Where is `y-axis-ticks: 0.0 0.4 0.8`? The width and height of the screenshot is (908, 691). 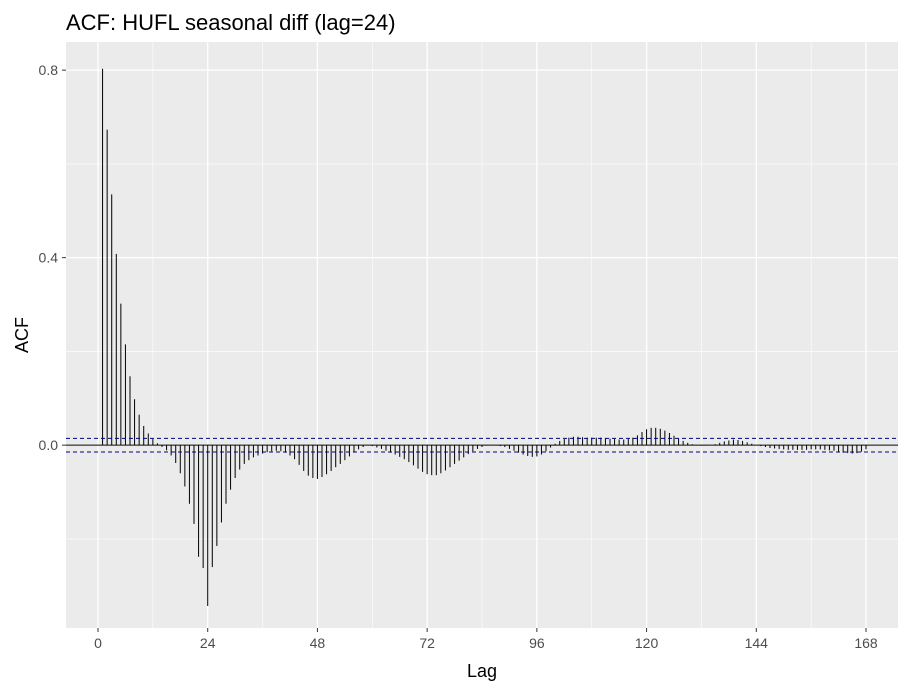 y-axis-ticks: 0.0 0.4 0.8 is located at coordinates (52, 257).